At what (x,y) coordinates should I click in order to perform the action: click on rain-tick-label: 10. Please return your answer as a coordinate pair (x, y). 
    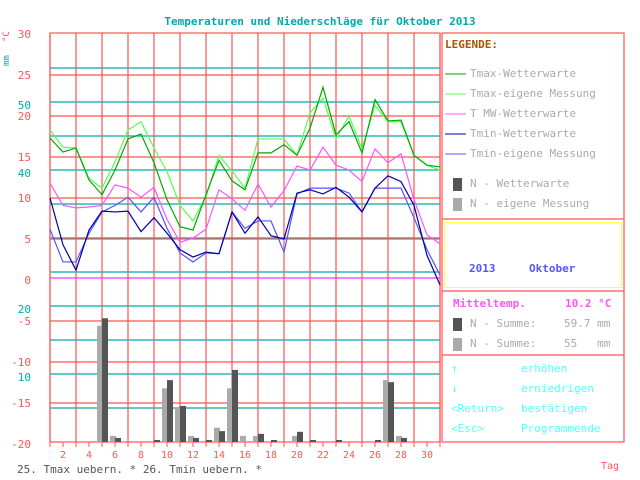
    Looking at the image, I should click on (24, 377).